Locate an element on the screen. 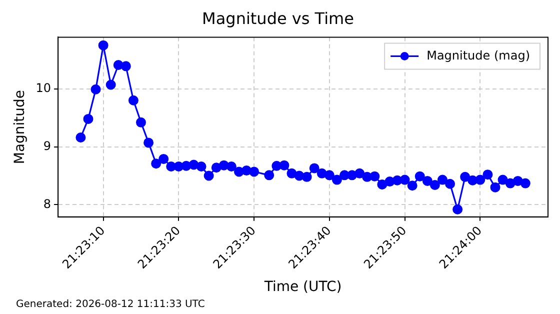 Image resolution: width=560 pixels, height=314 pixels. y-tick-label: 8 is located at coordinates (47, 203).